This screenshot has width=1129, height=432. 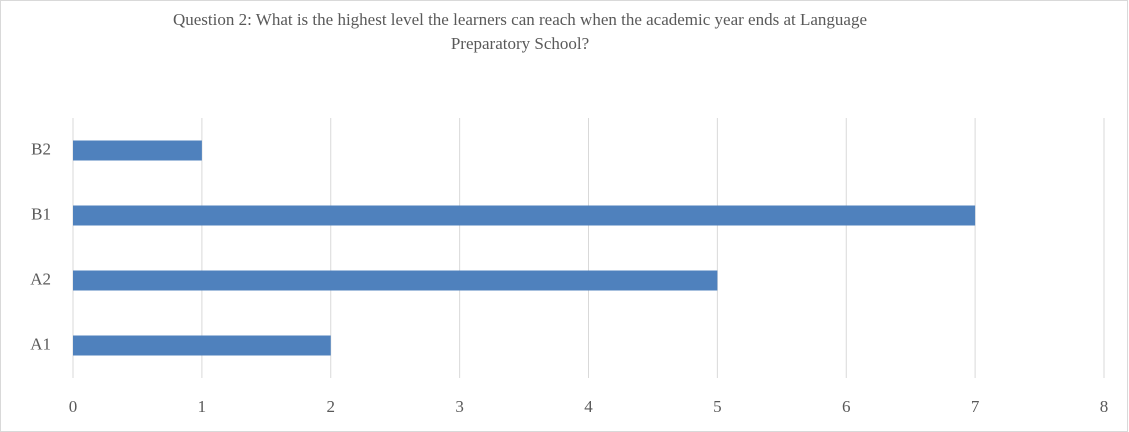 I want to click on y-tick-label: B1, so click(x=41, y=213).